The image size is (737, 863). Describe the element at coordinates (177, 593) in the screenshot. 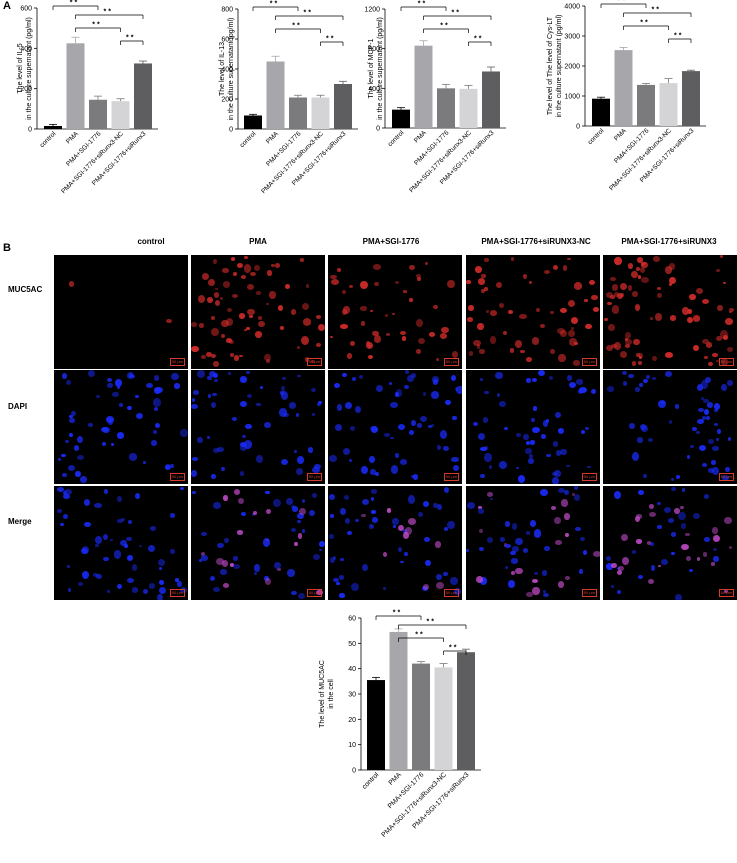

I see `scale-bar: 50 μm` at that location.